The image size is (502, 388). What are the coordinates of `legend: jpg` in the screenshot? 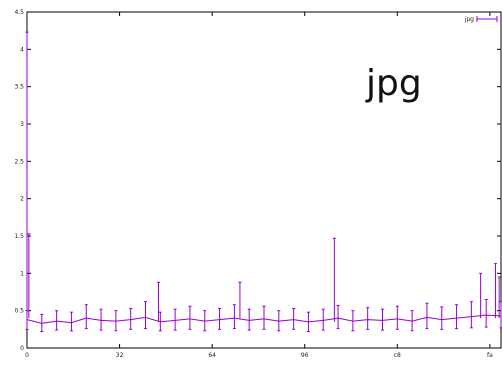 It's located at (481, 19).